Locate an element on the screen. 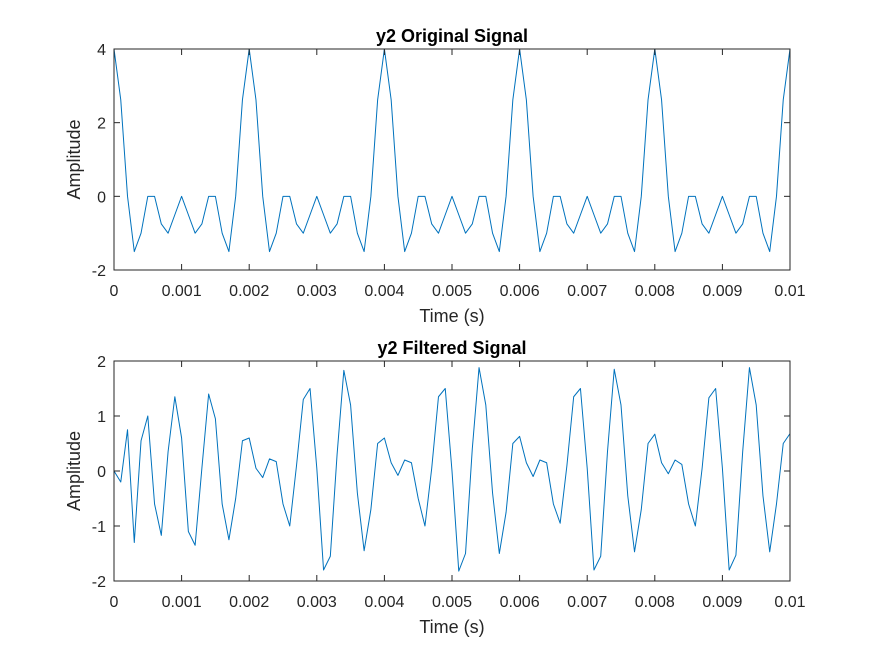 This screenshot has height=656, width=875. y-tick-label: 1 is located at coordinates (101, 417).